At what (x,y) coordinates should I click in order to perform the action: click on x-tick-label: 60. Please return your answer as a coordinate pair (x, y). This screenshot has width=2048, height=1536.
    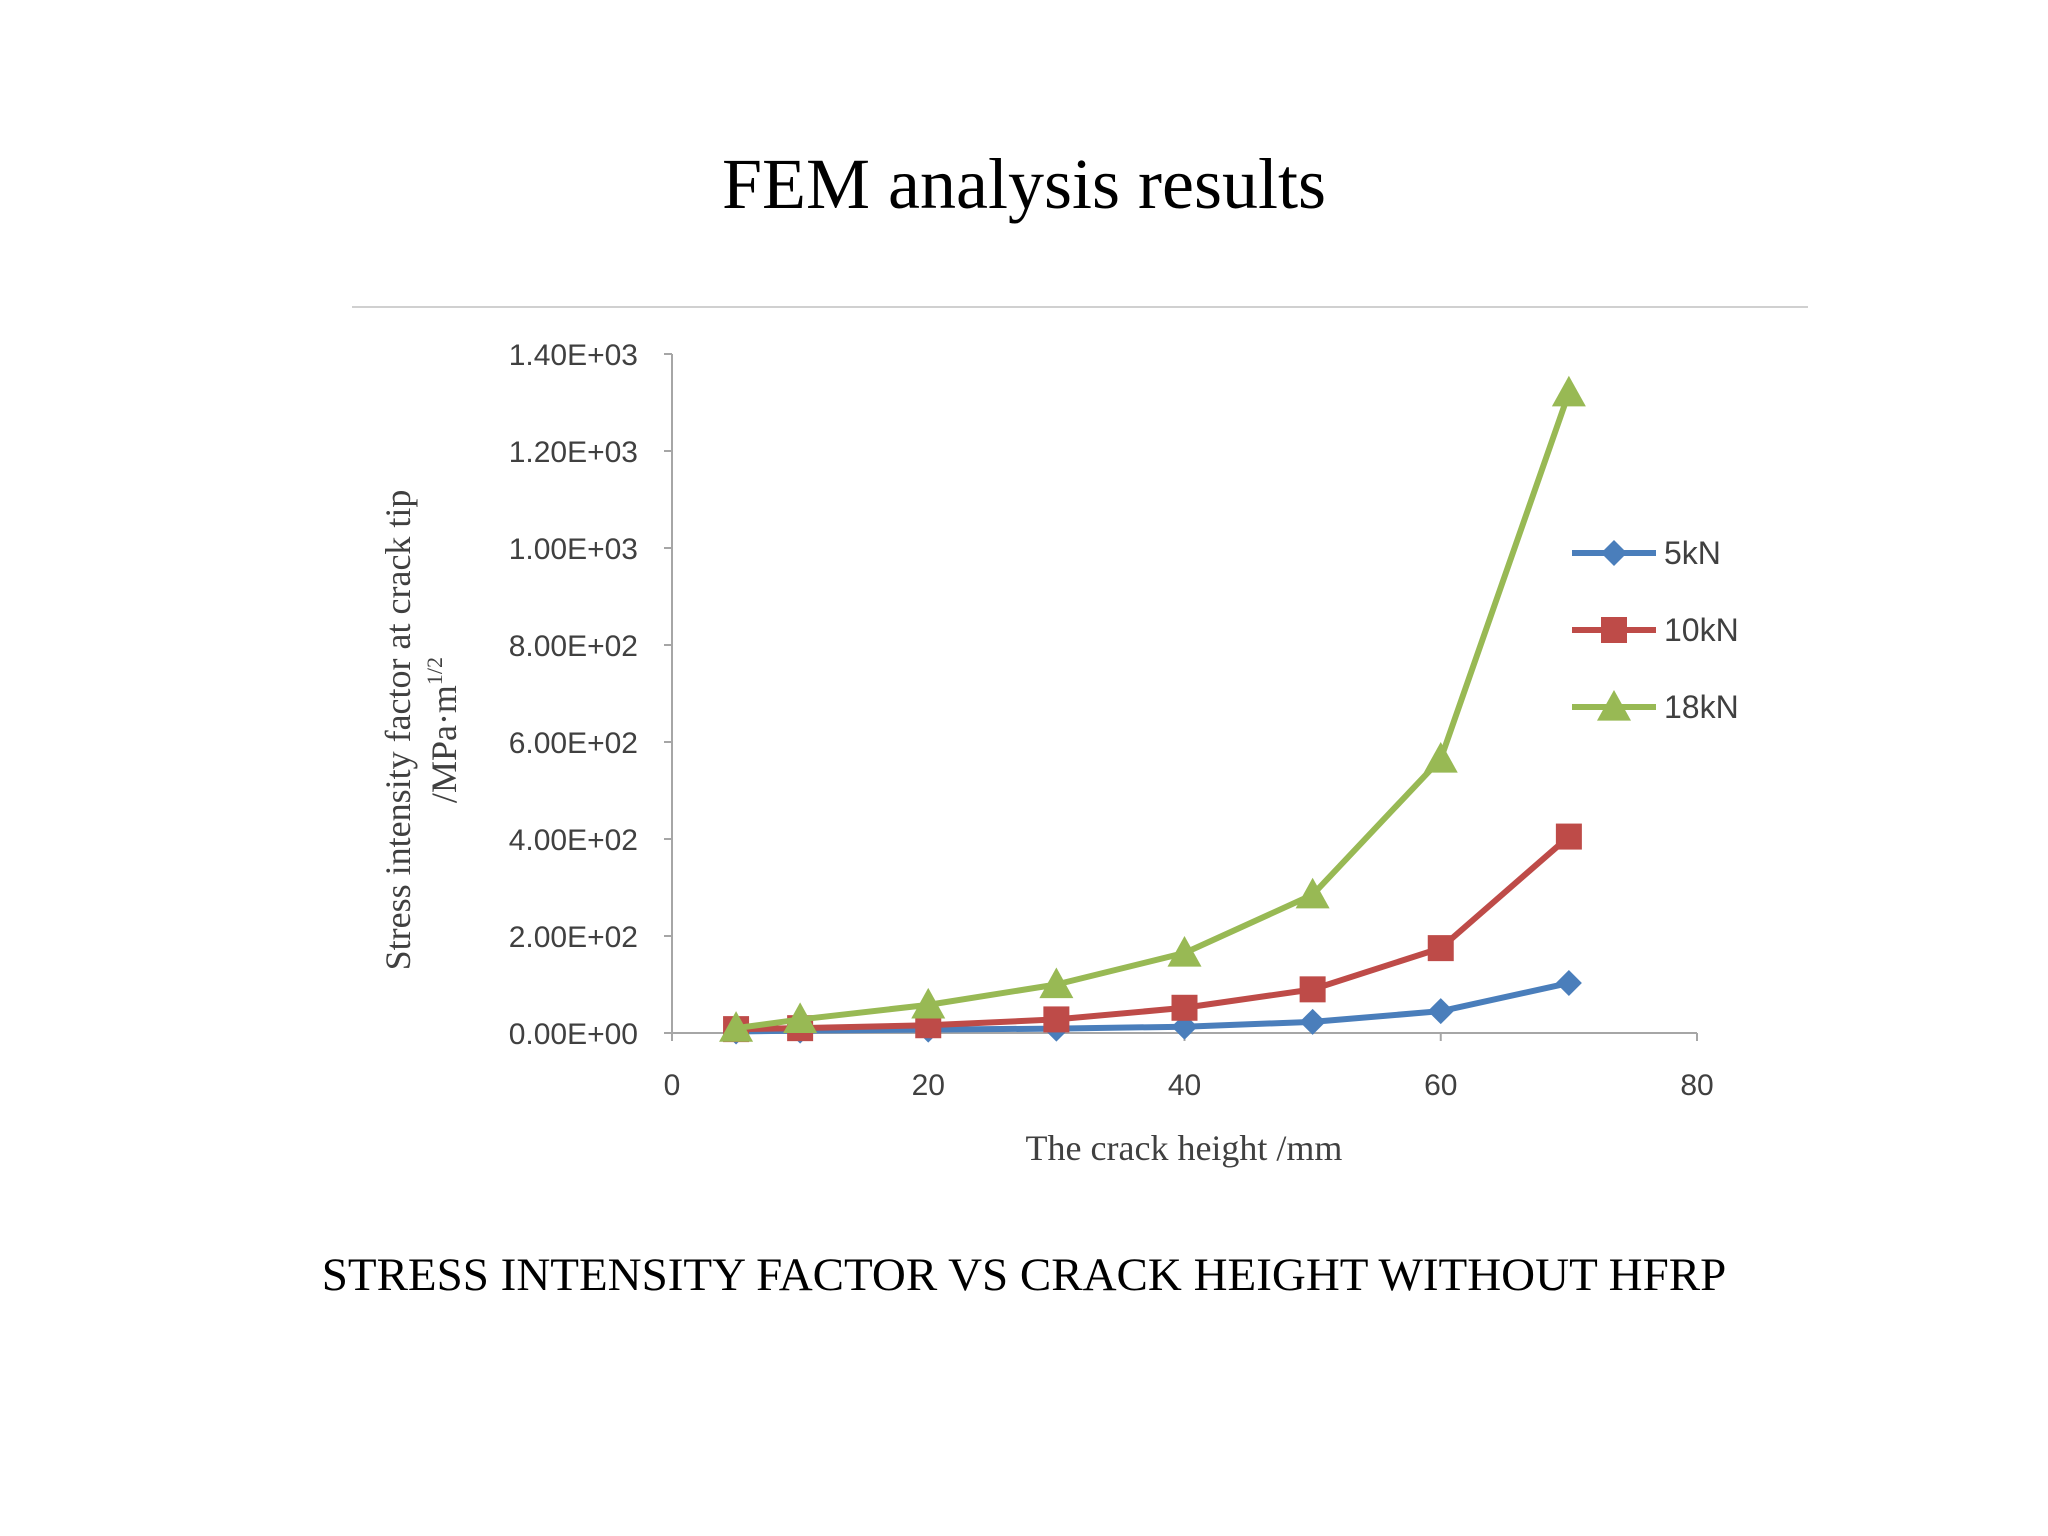
    Looking at the image, I should click on (1440, 1085).